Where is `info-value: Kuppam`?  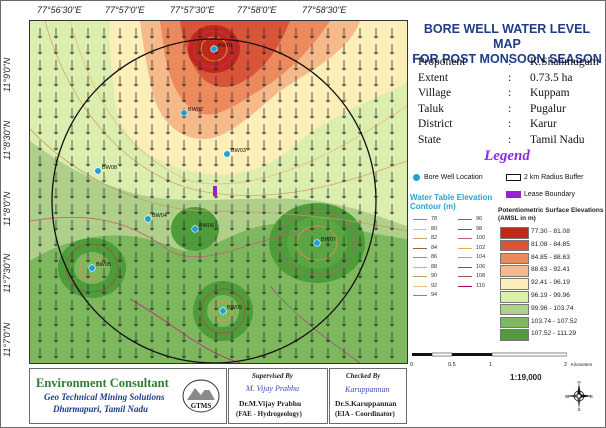 info-value: Kuppam is located at coordinates (550, 93).